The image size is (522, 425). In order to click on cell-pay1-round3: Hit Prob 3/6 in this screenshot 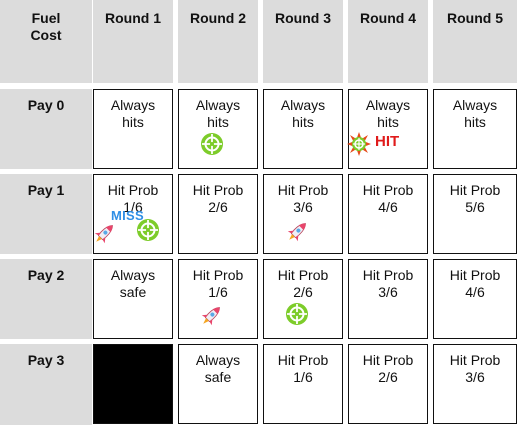, I will do `click(303, 214)`.